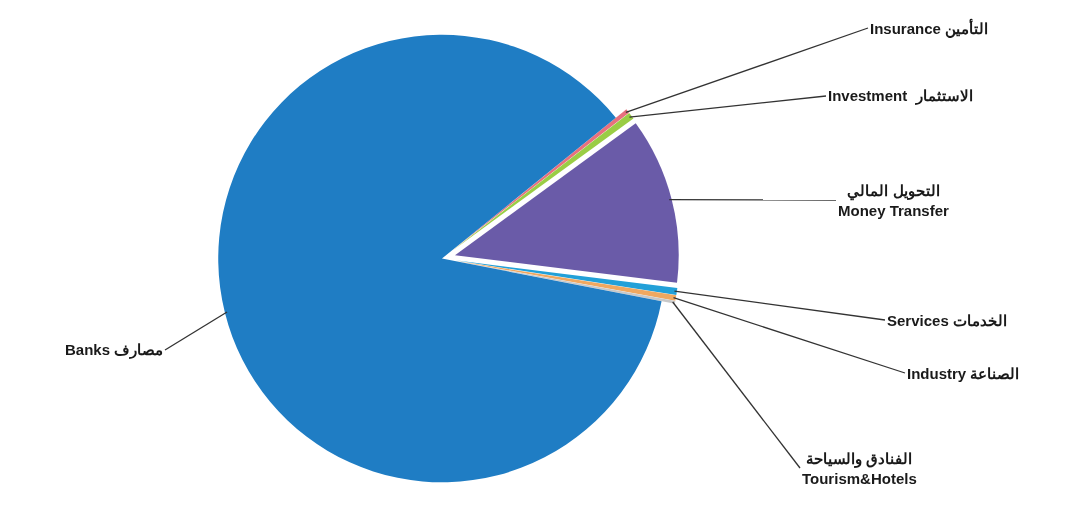 This screenshot has height=517, width=1078. Describe the element at coordinates (947, 320) in the screenshot. I see `slice-label: Services الخدمات` at that location.